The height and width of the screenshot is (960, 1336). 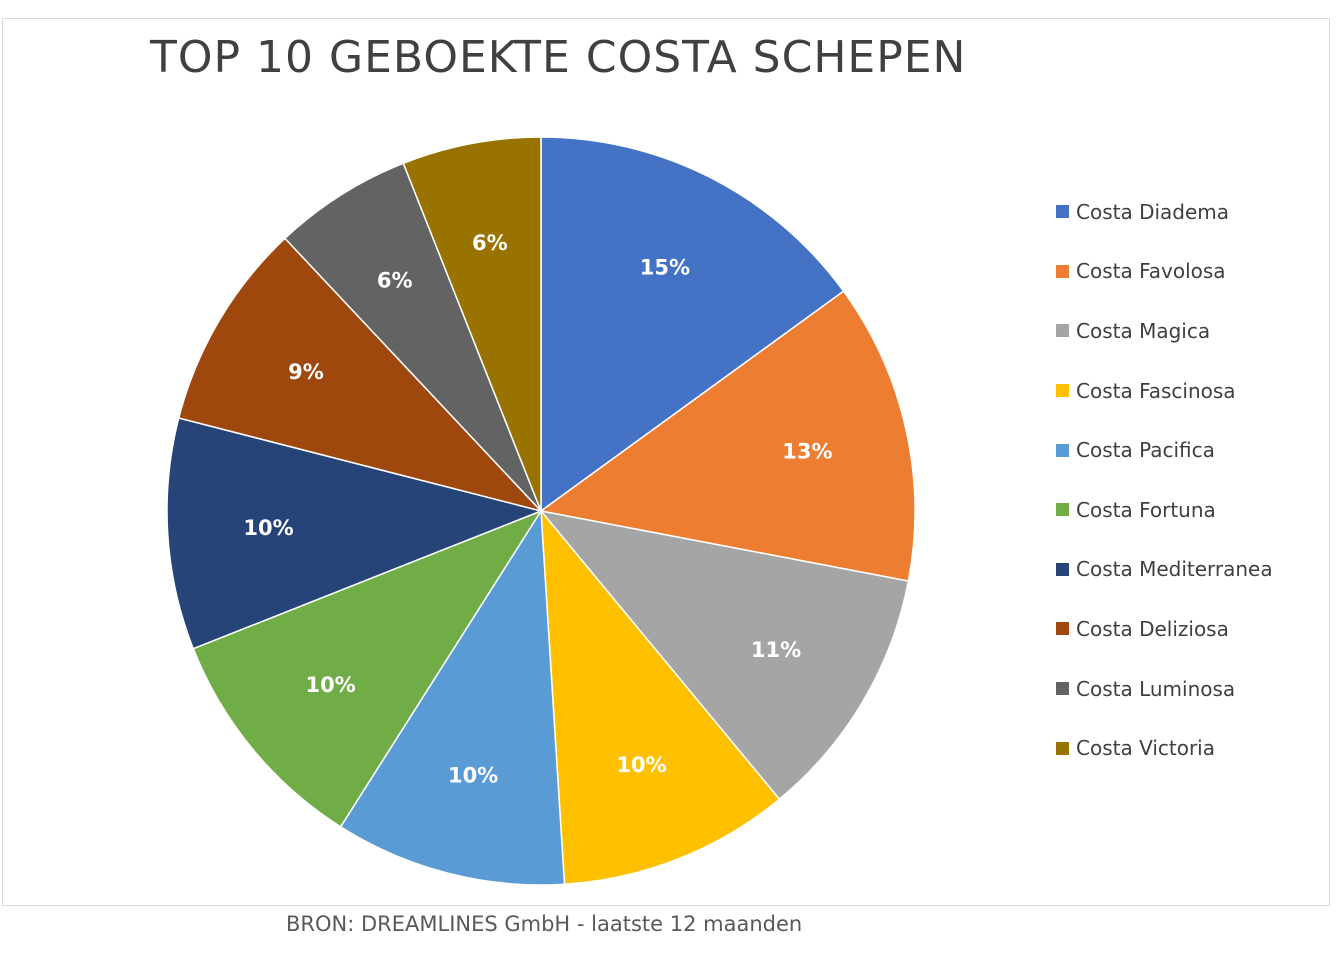 I want to click on pie-data-label-6: 10%, so click(x=330, y=685).